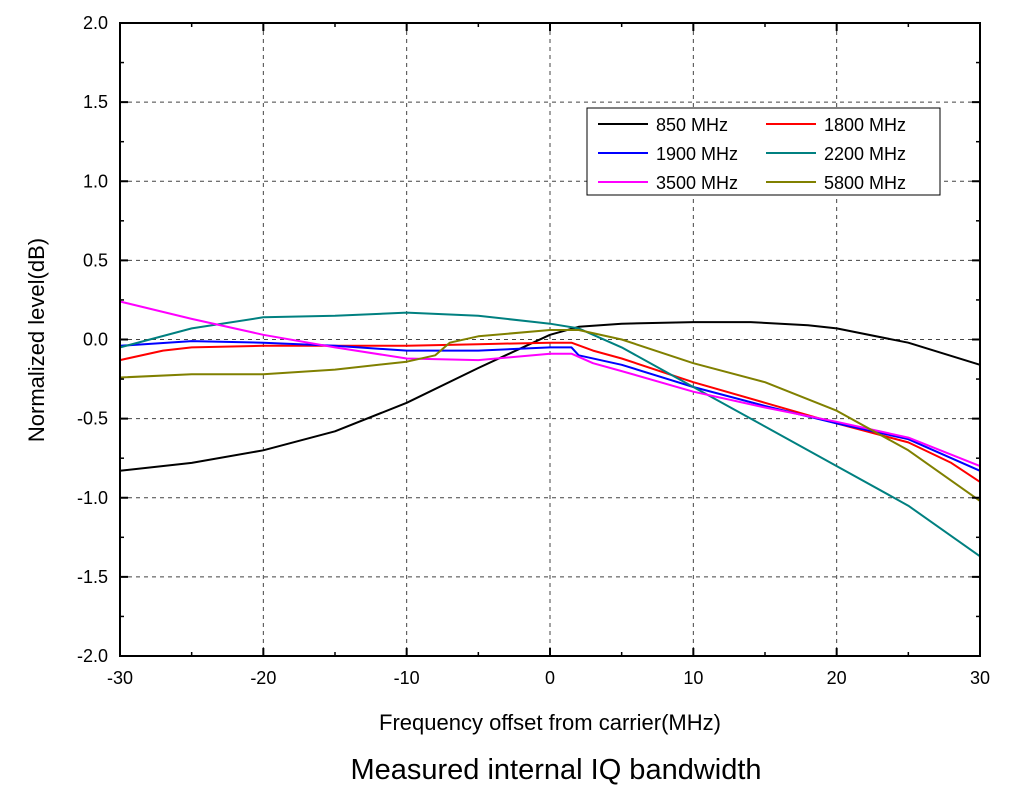  Describe the element at coordinates (263, 678) in the screenshot. I see `x-tick-label: -20` at that location.